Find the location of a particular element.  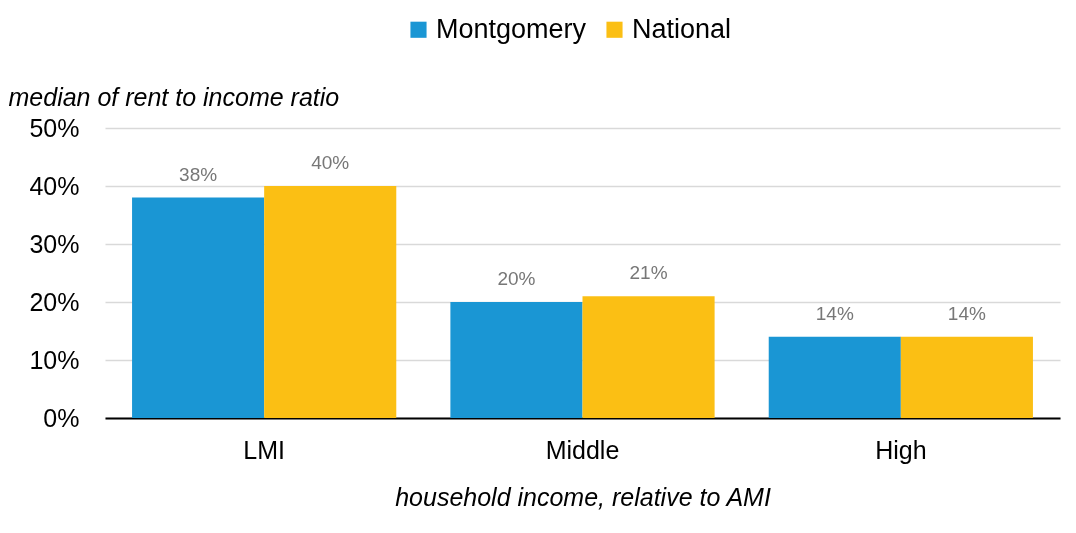

x-tick-label: Middle is located at coordinates (582, 449).